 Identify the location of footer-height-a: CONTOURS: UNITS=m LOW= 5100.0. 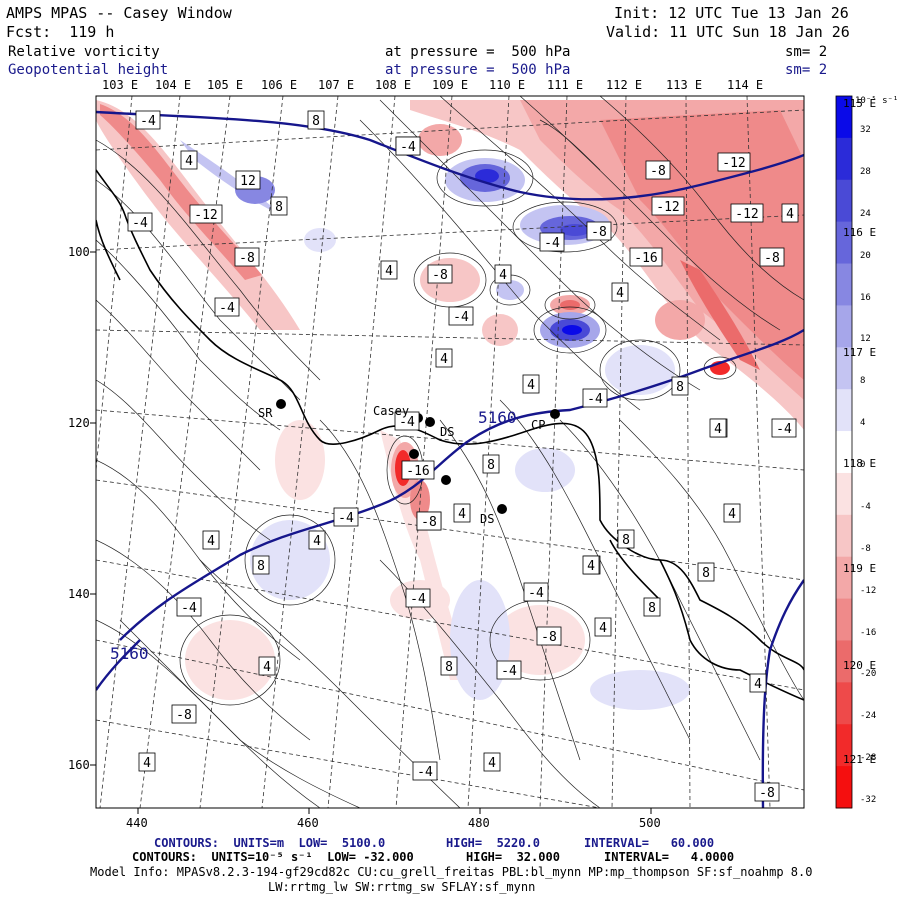
(270, 843).